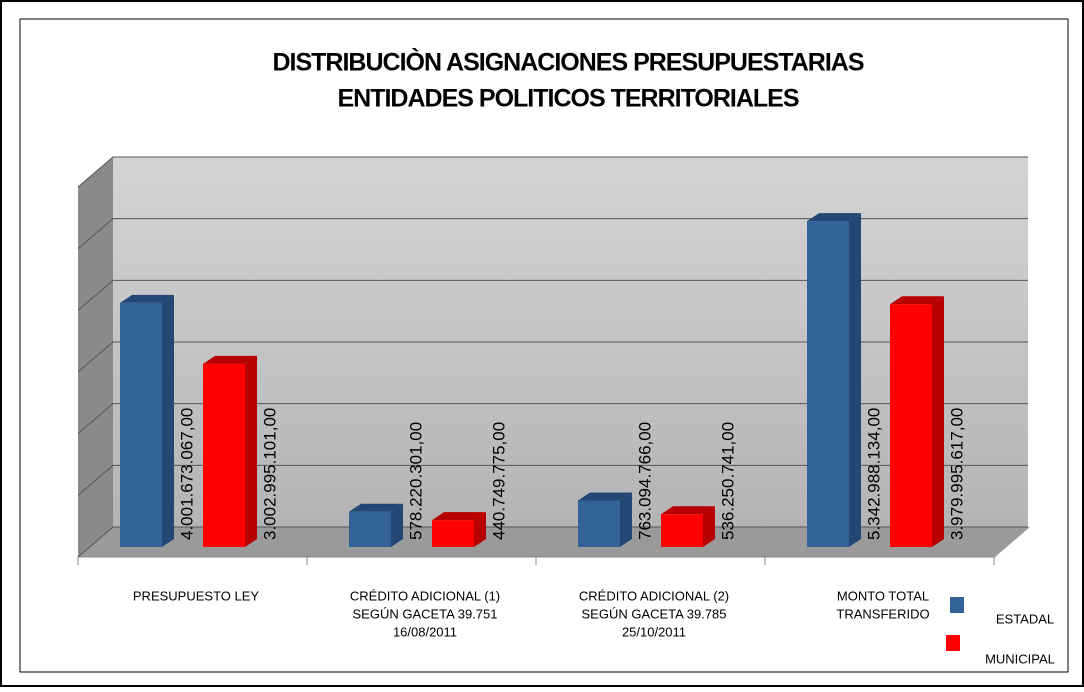 This screenshot has width=1084, height=692. Describe the element at coordinates (654, 595) in the screenshot. I see `x-tick-label: CRÉDITO ADICIONAL (2)` at that location.